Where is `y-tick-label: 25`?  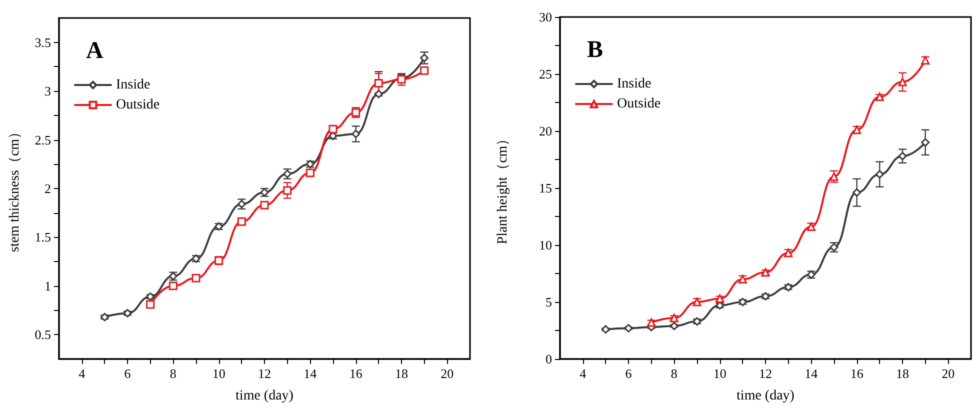 y-tick-label: 25 is located at coordinates (545, 74).